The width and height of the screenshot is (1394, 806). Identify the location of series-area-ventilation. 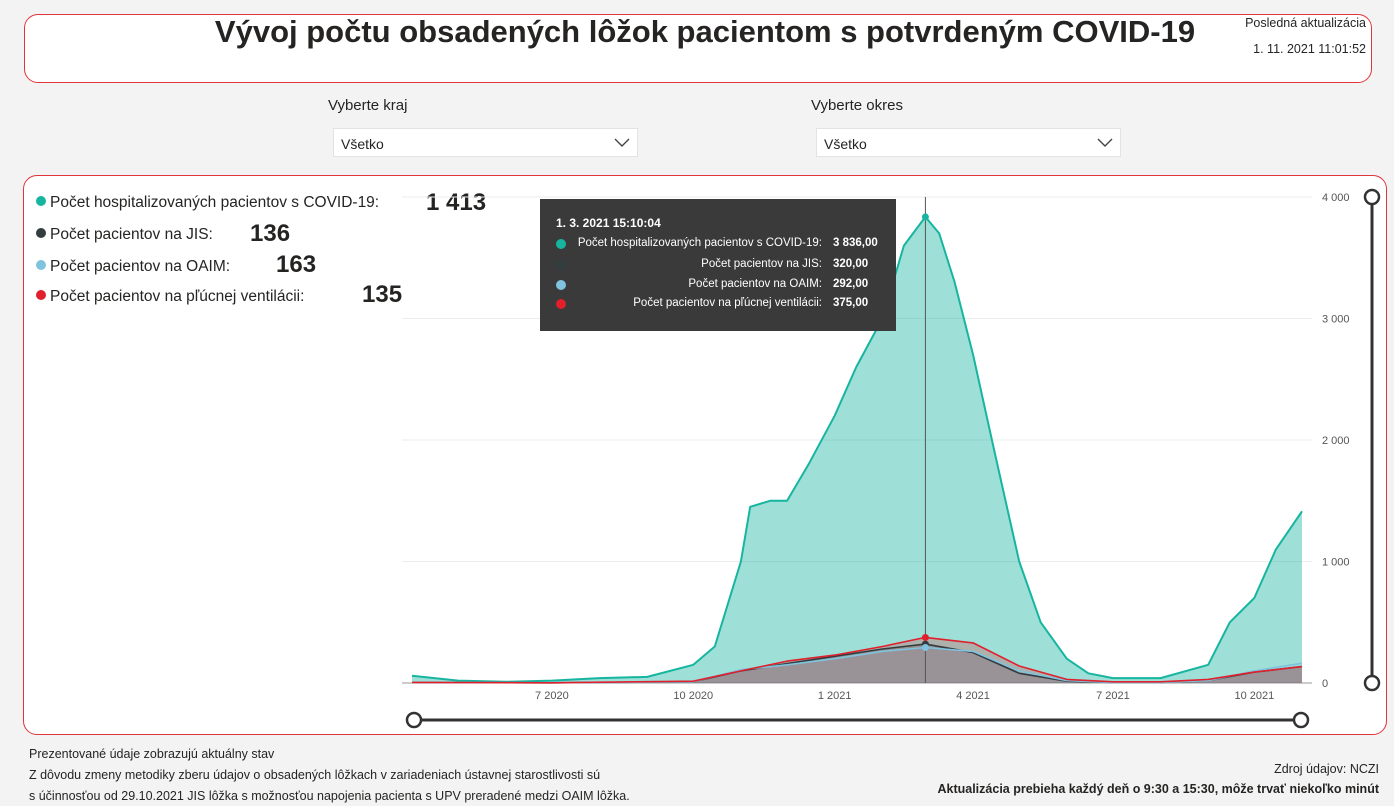
(857, 660).